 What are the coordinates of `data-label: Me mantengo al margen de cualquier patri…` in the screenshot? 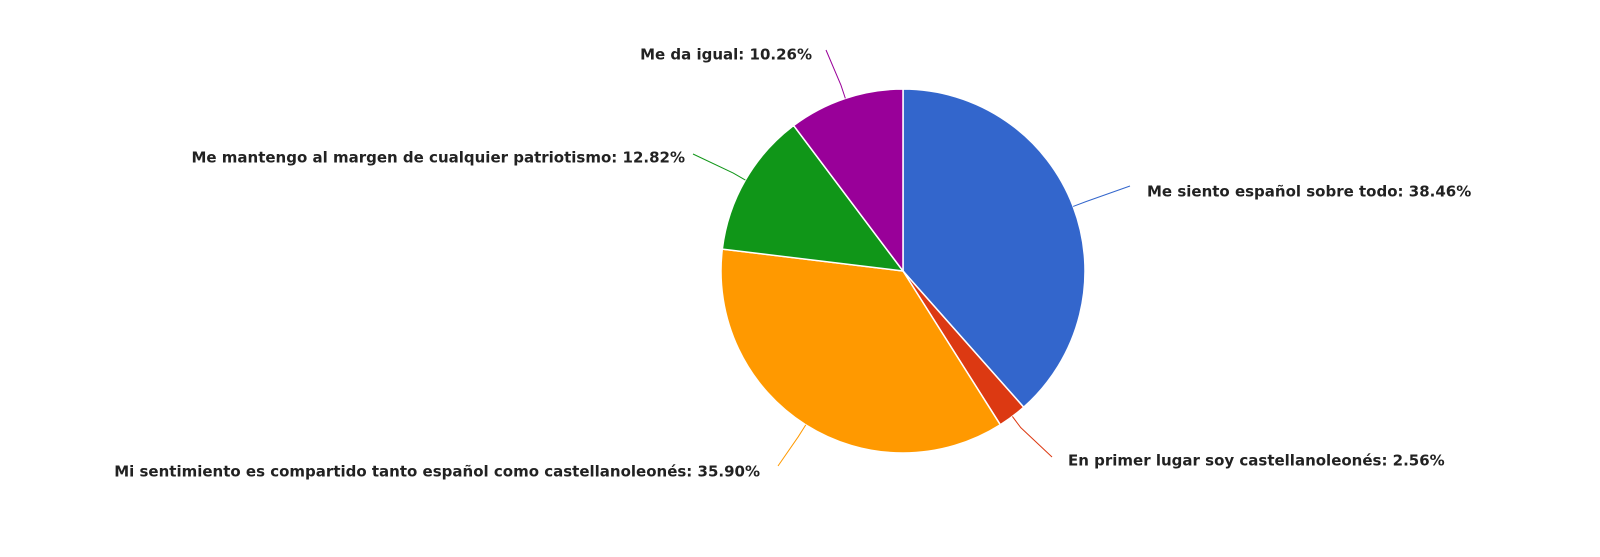 It's located at (438, 158).